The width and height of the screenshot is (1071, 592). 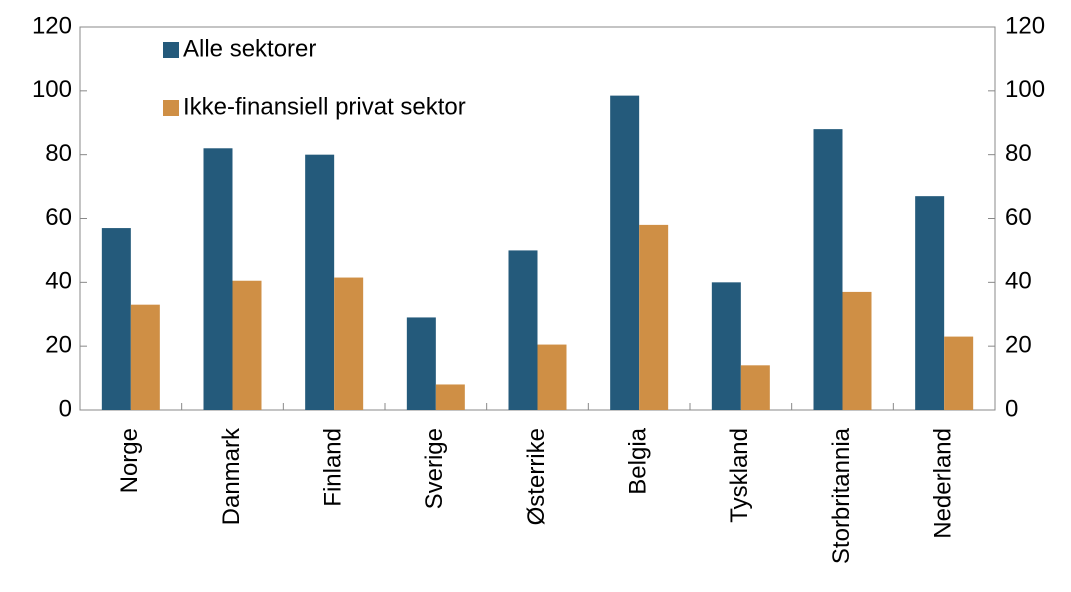 What do you see at coordinates (536, 476) in the screenshot?
I see `x-tick-label: Østerrike` at bounding box center [536, 476].